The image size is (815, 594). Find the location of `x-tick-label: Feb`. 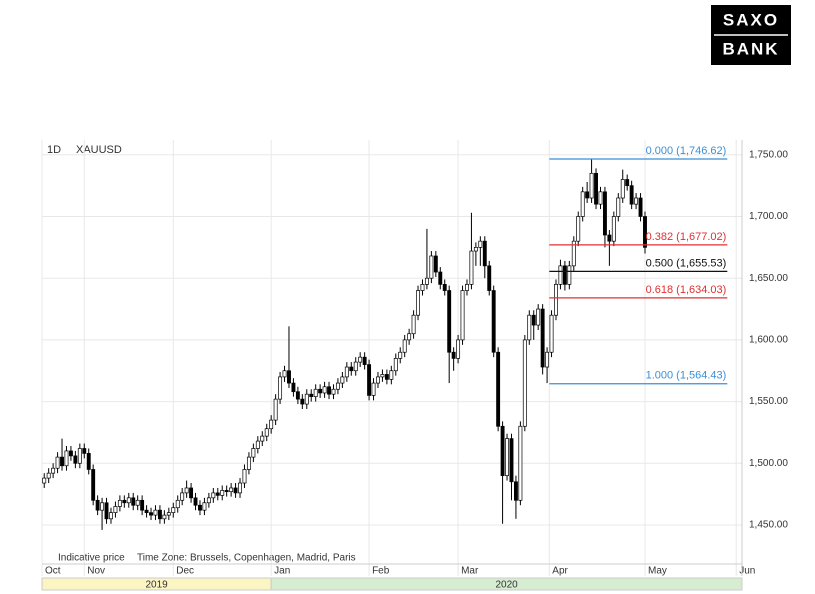

x-tick-label: Feb is located at coordinates (381, 571).